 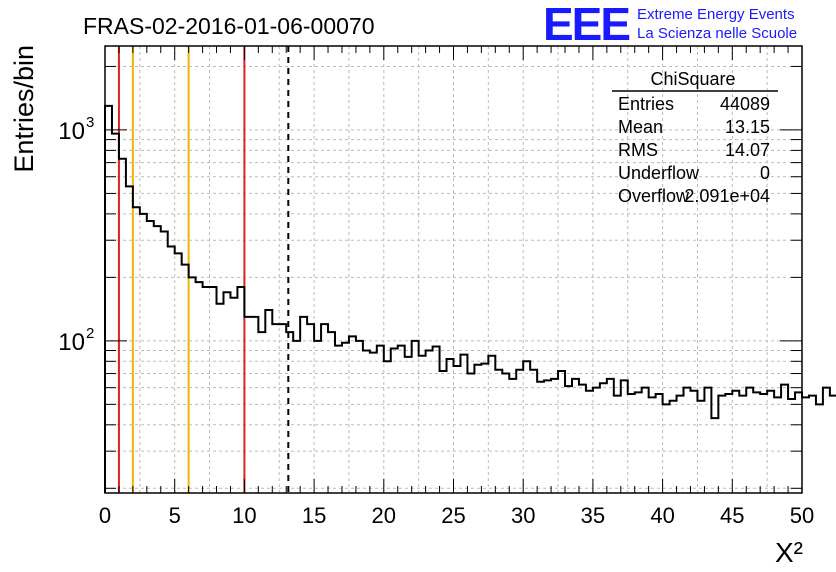 I want to click on stats-value: 0, so click(x=765, y=173).